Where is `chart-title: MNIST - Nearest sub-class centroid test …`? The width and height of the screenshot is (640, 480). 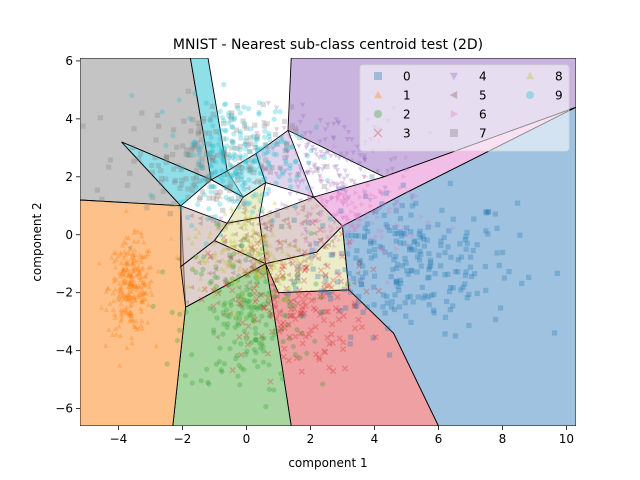
chart-title: MNIST - Nearest sub-class centroid test … is located at coordinates (328, 45).